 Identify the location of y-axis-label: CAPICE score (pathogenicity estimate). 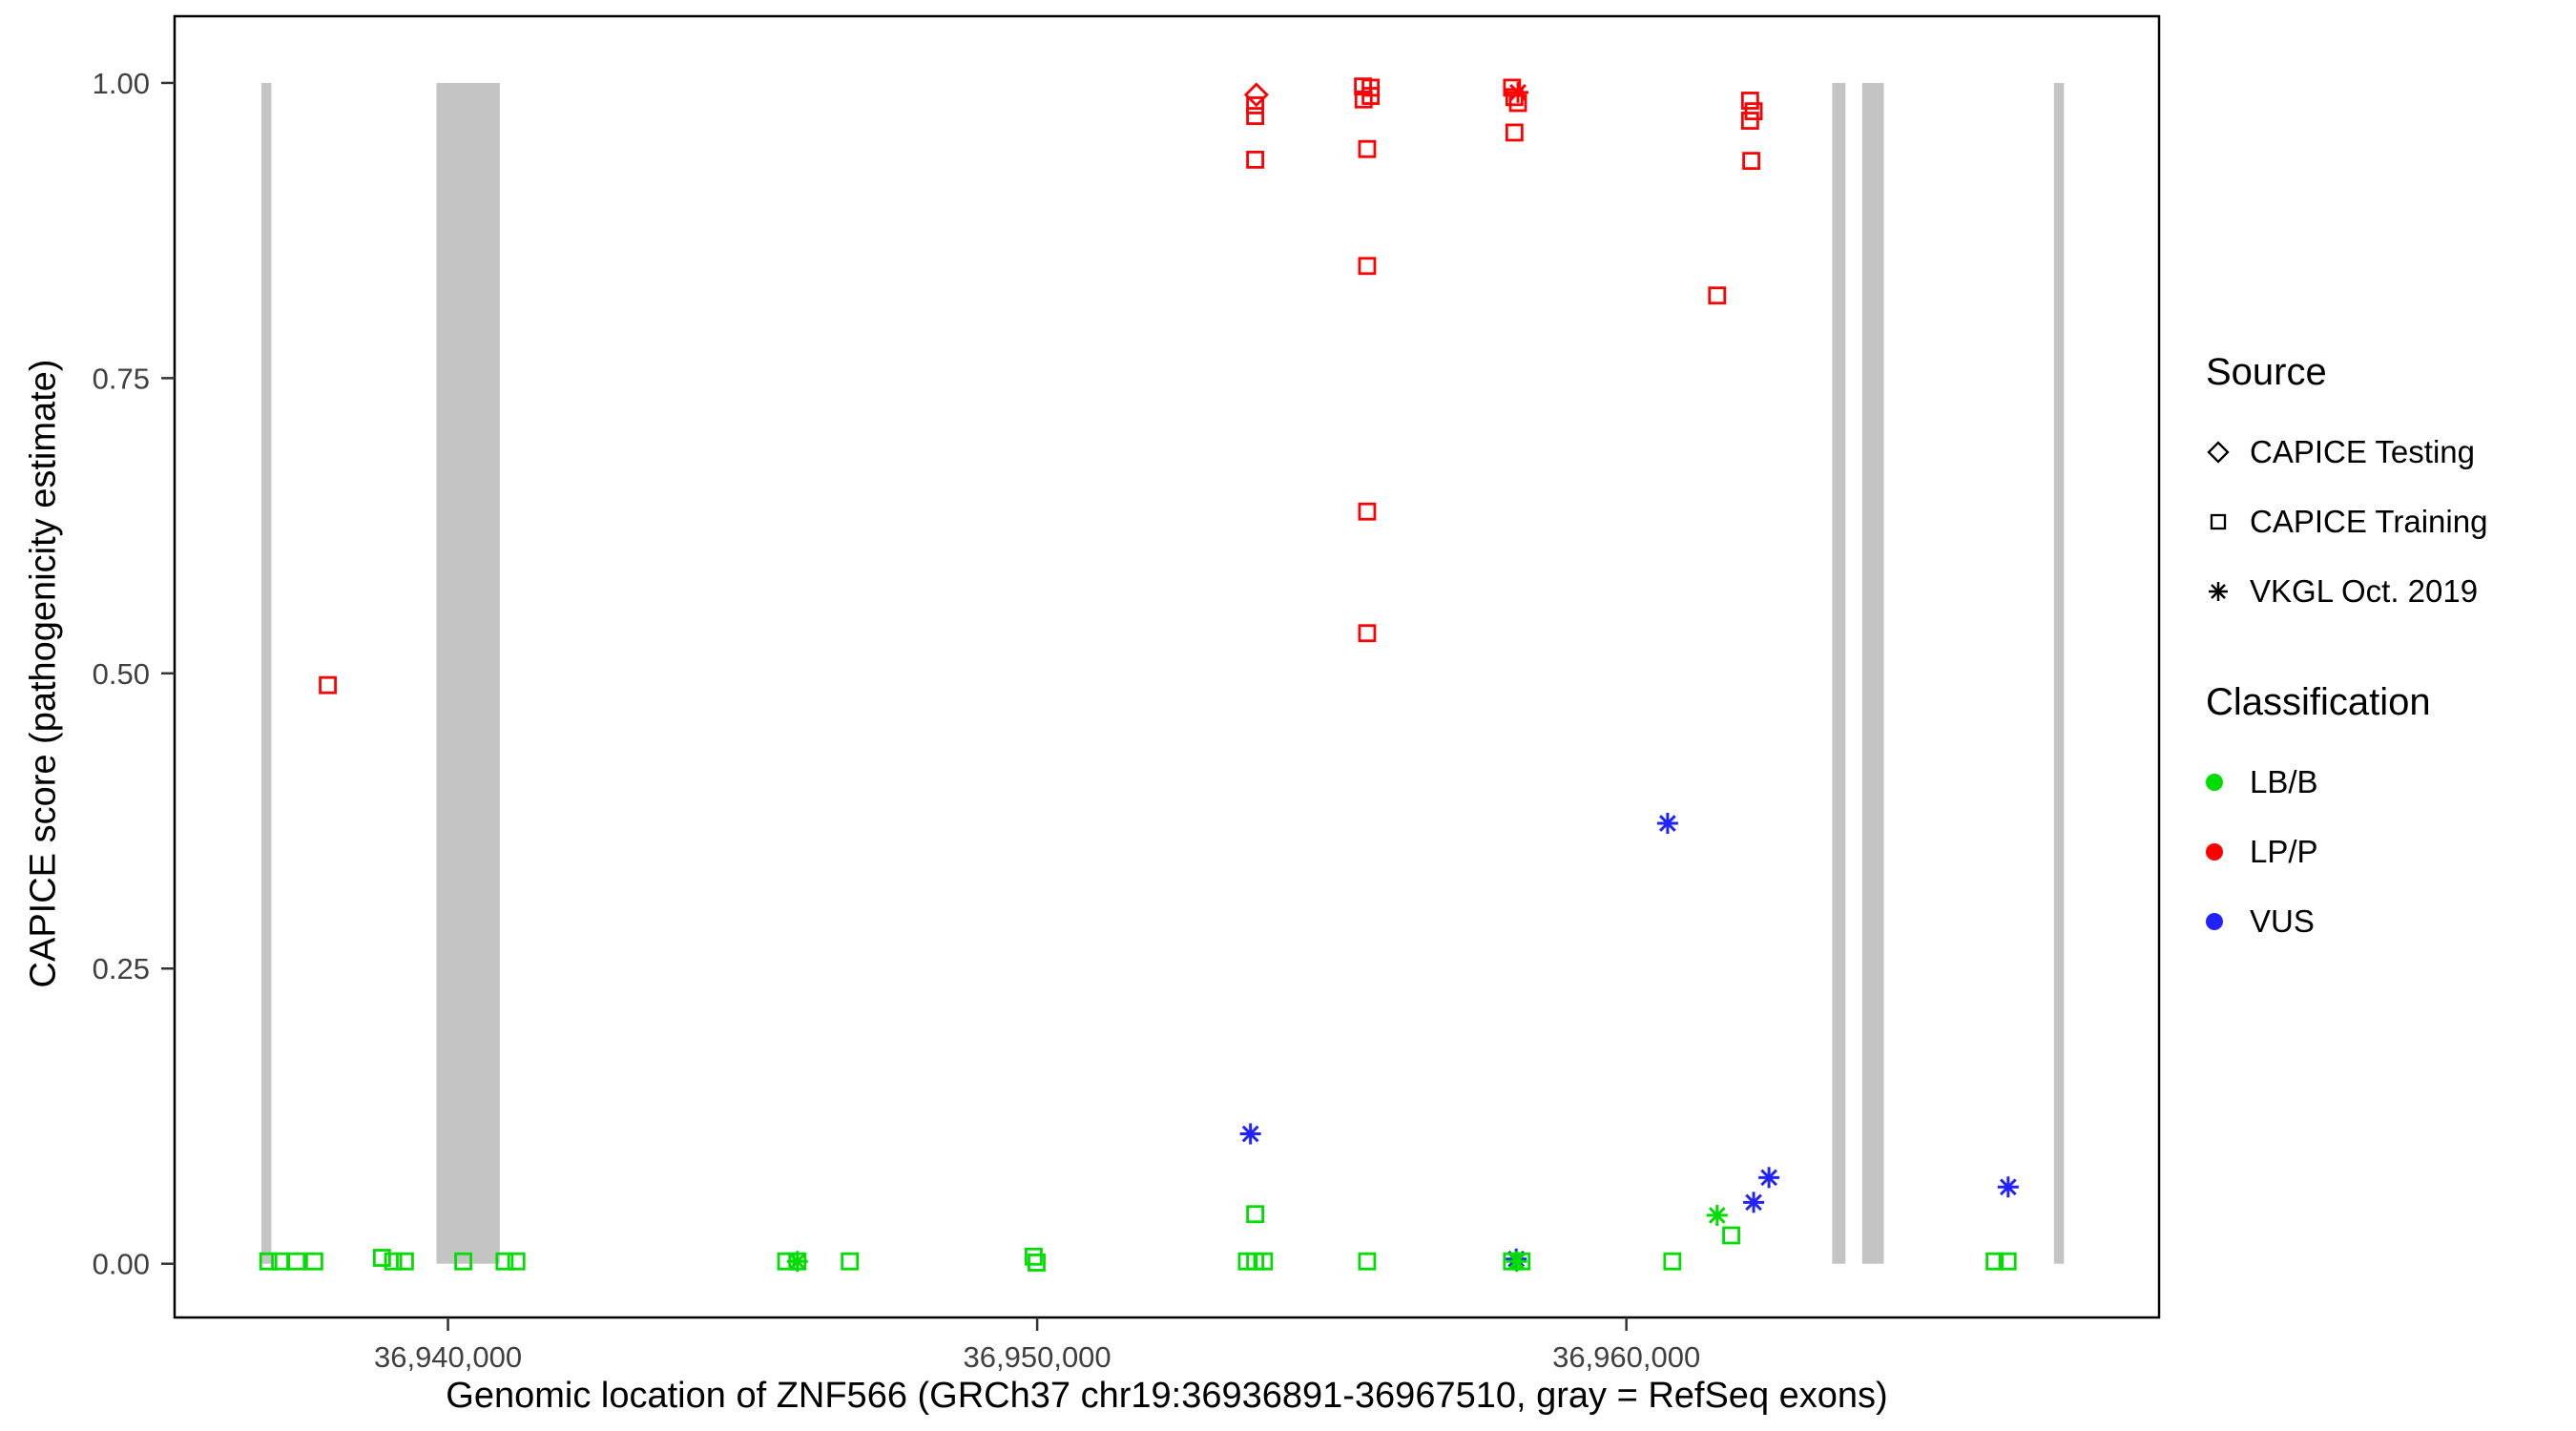
(43, 673).